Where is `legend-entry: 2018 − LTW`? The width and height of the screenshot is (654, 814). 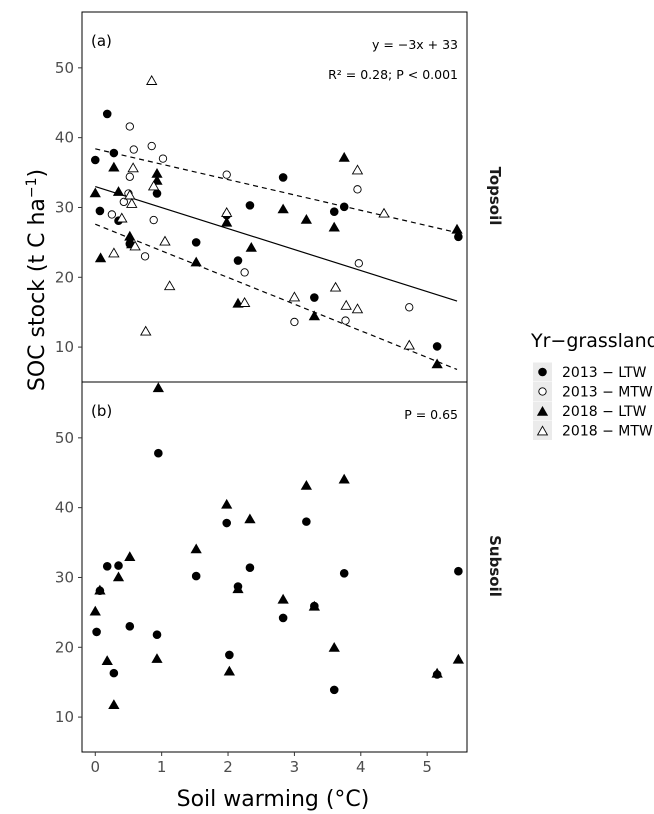
legend-entry: 2018 − LTW is located at coordinates (590, 411).